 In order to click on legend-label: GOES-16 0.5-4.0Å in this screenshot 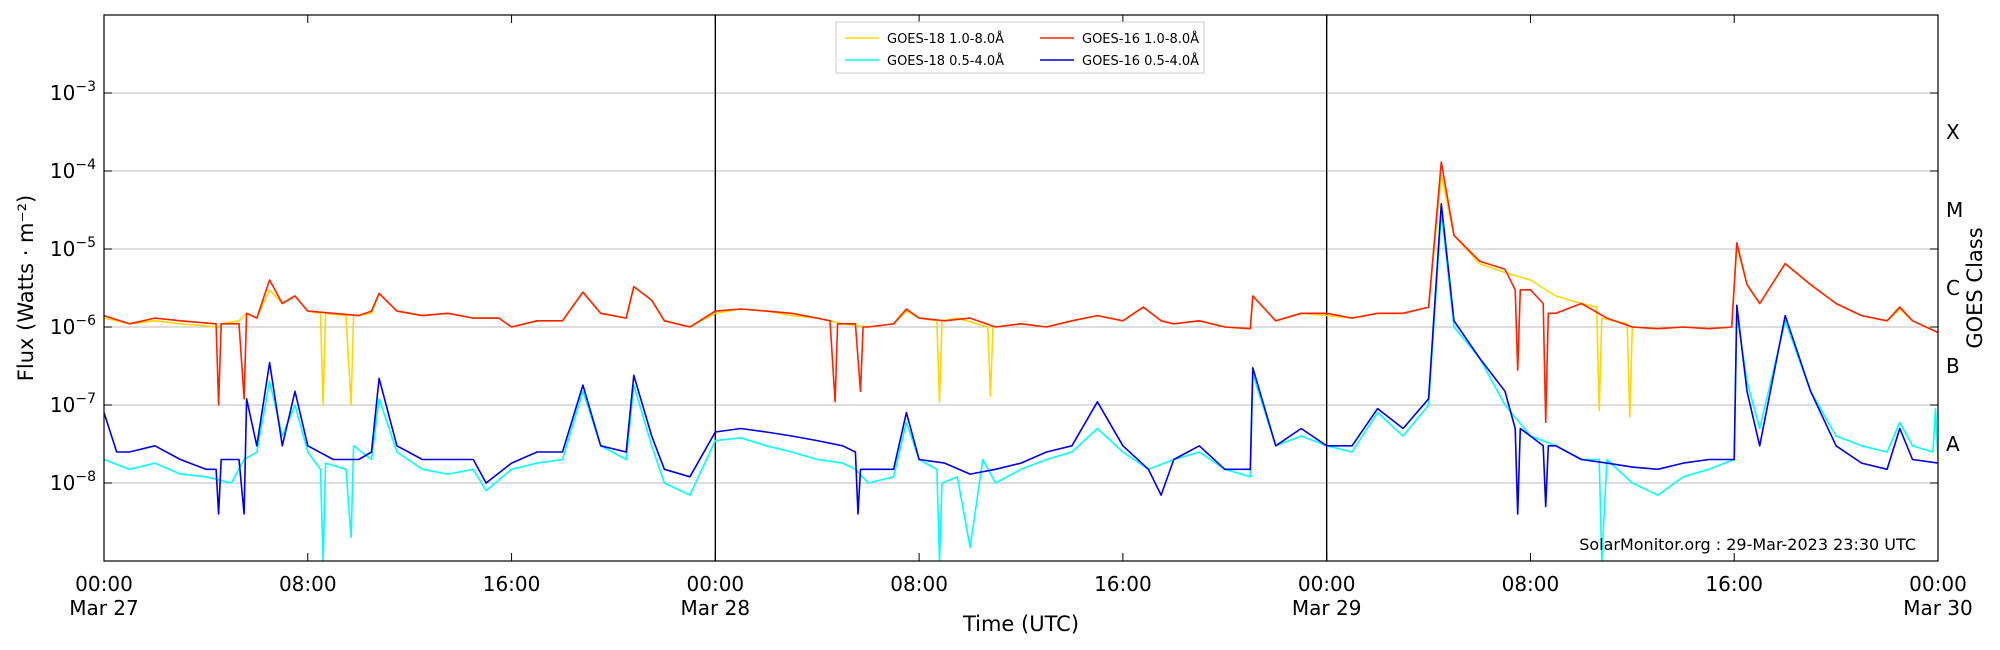, I will do `click(1140, 61)`.